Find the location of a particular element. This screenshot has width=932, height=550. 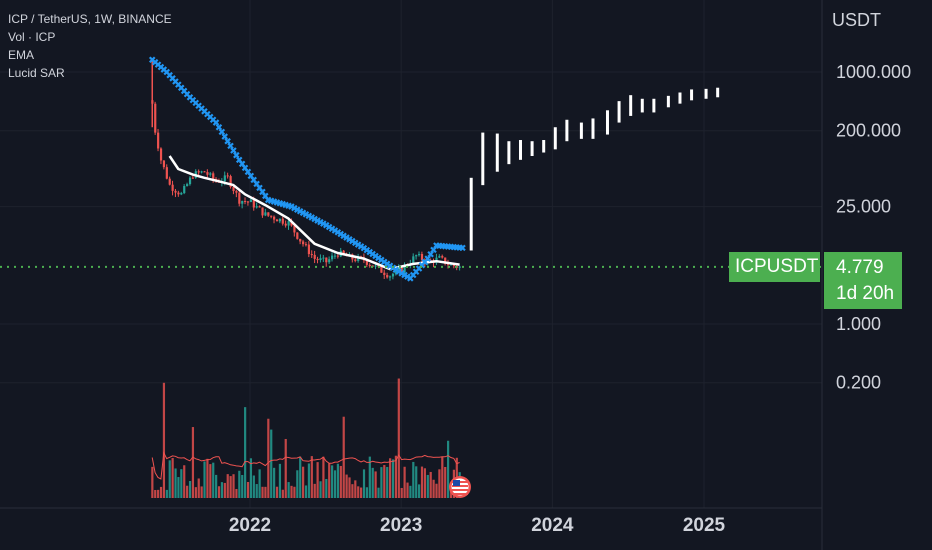

ema-line is located at coordinates (314, 213).